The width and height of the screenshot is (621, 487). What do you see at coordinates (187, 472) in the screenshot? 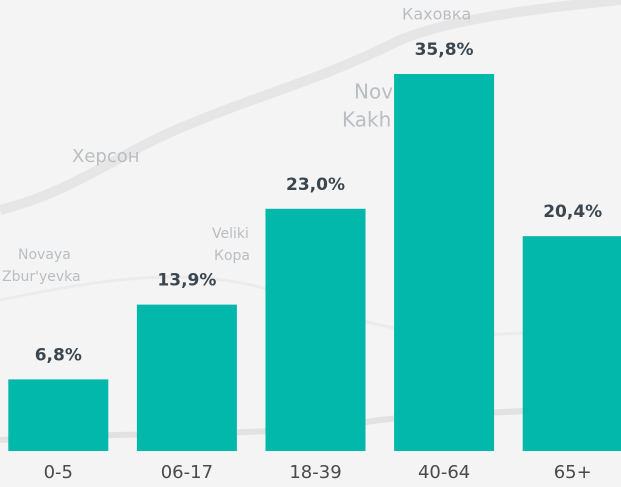
I see `x-tick-label: 06-17` at bounding box center [187, 472].